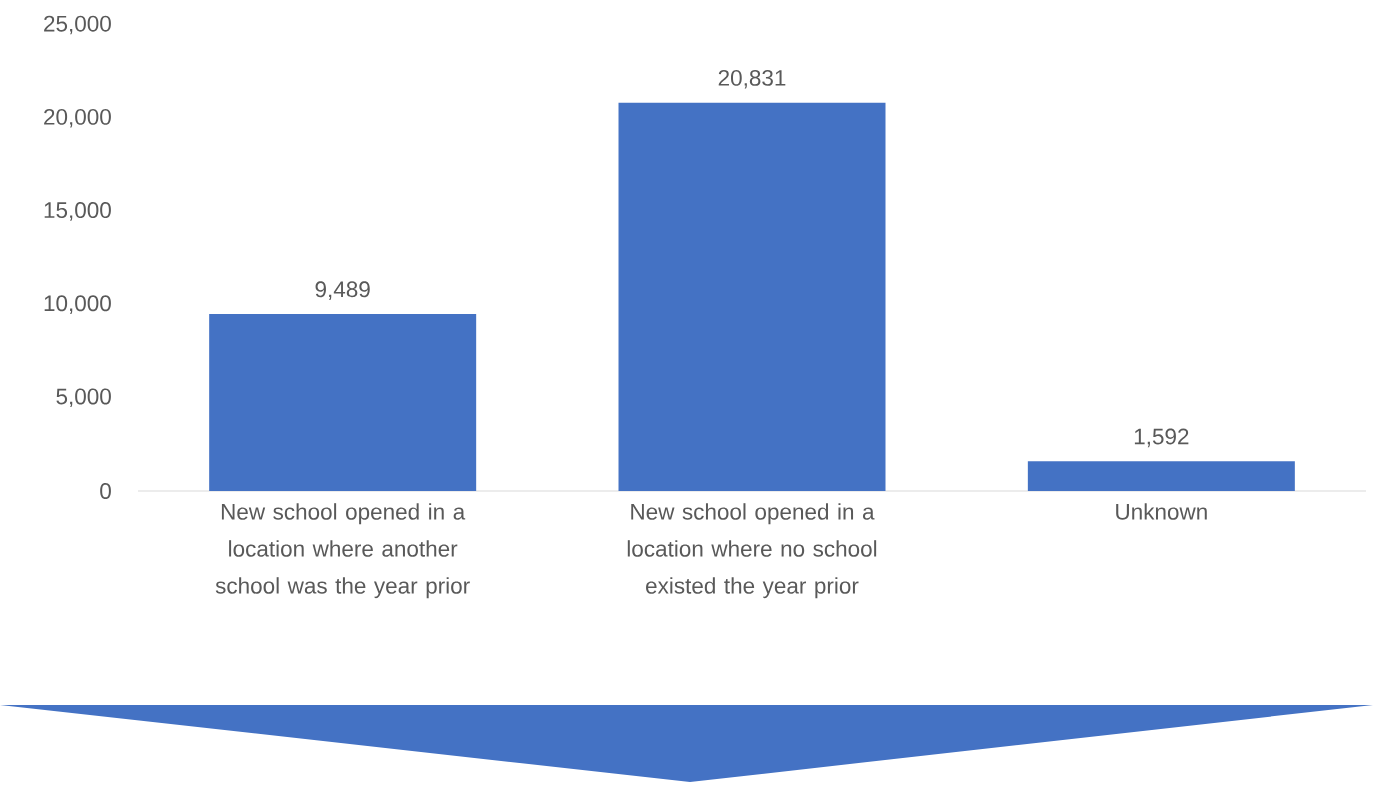 The image size is (1373, 787). I want to click on y-tick-label: 20,000, so click(77, 118).